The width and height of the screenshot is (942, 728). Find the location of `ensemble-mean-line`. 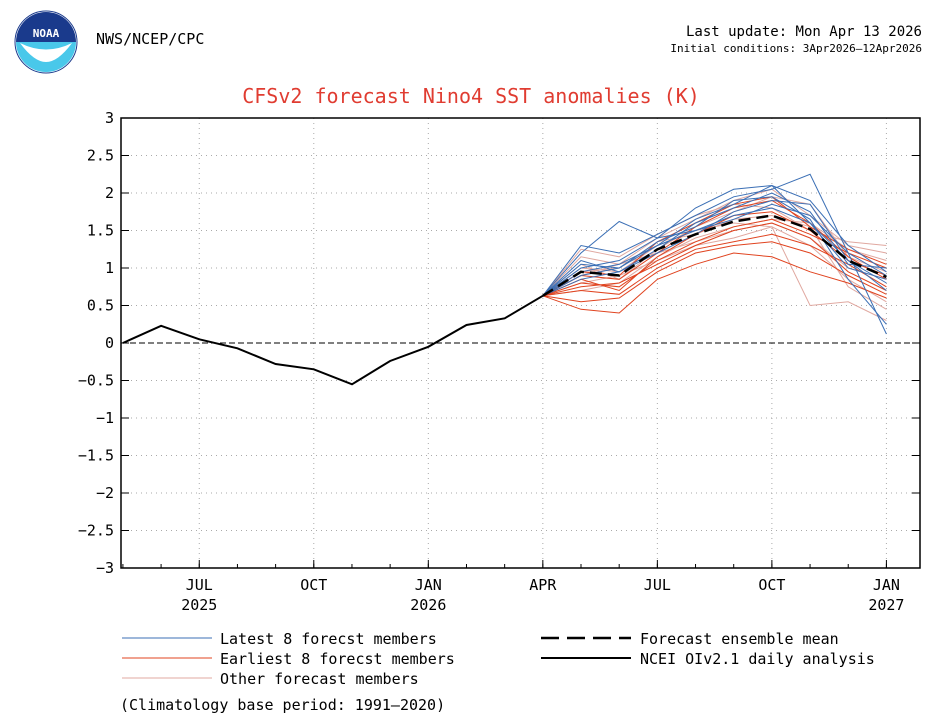

ensemble-mean-line is located at coordinates (714, 255).